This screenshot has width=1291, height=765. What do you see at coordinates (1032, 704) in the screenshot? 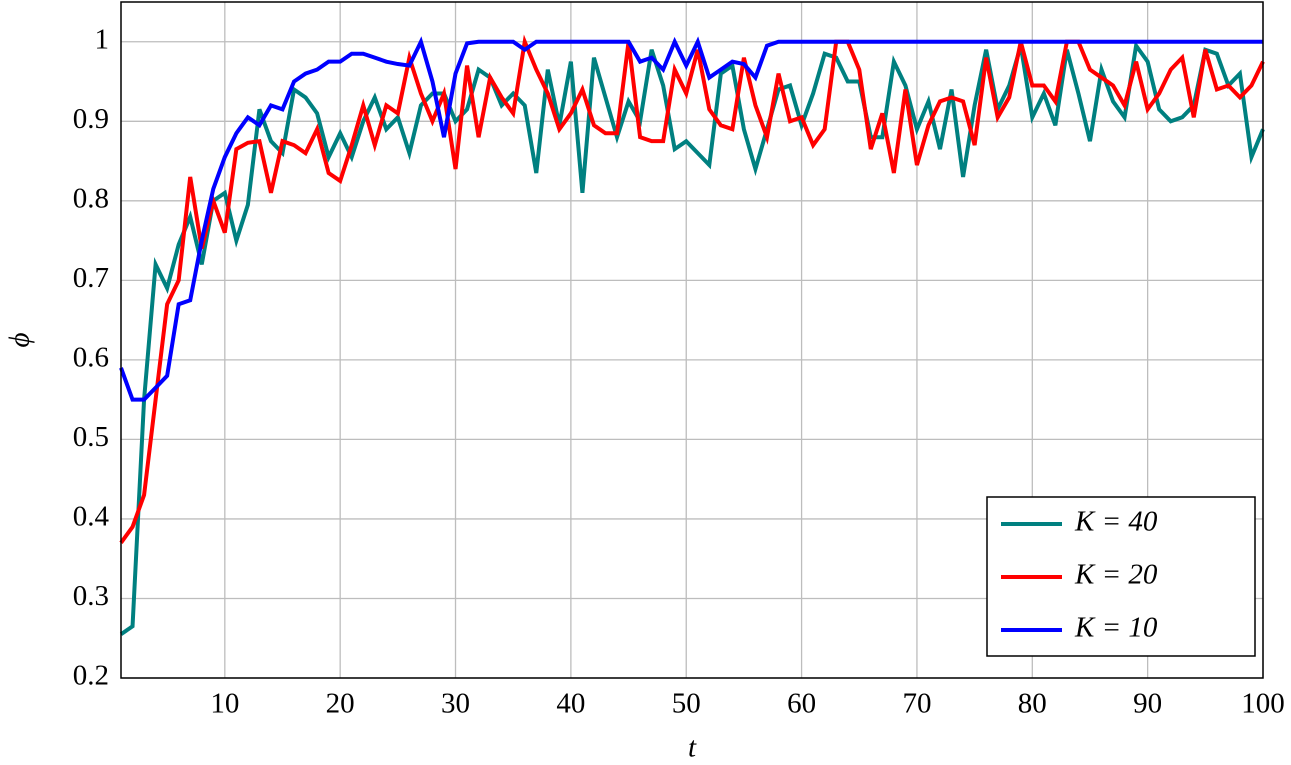
I see `x-tick-label: 80` at bounding box center [1032, 704].